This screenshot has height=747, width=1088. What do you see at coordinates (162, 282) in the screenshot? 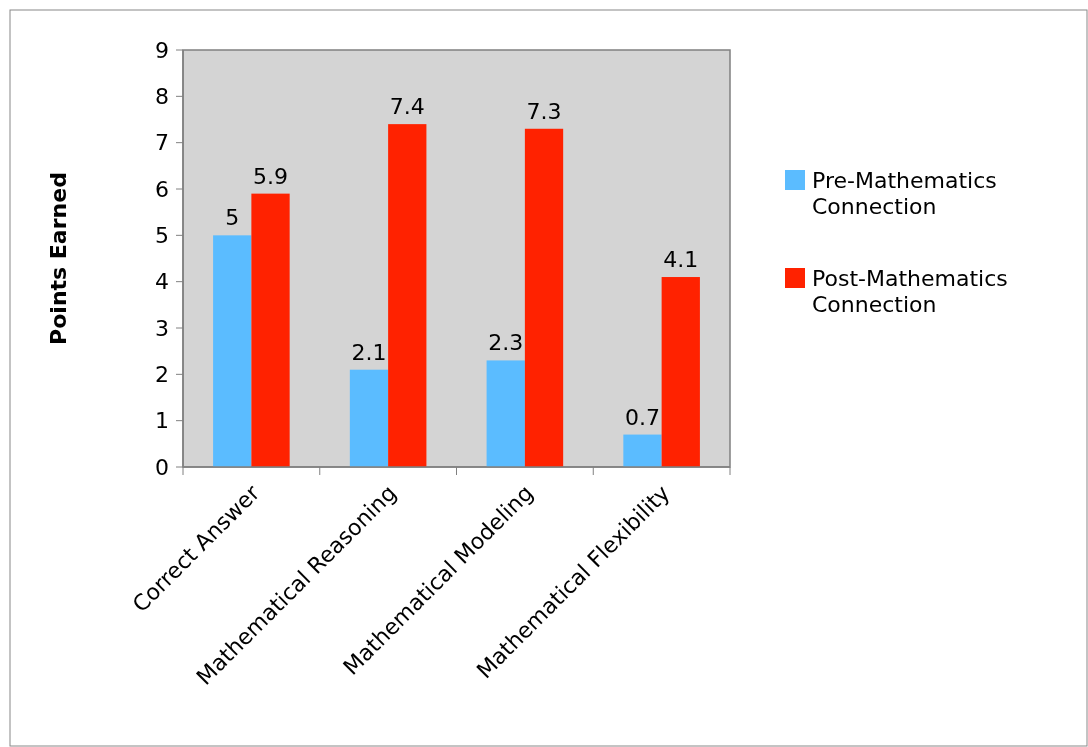
I see `y-tick-label: 4` at bounding box center [162, 282].